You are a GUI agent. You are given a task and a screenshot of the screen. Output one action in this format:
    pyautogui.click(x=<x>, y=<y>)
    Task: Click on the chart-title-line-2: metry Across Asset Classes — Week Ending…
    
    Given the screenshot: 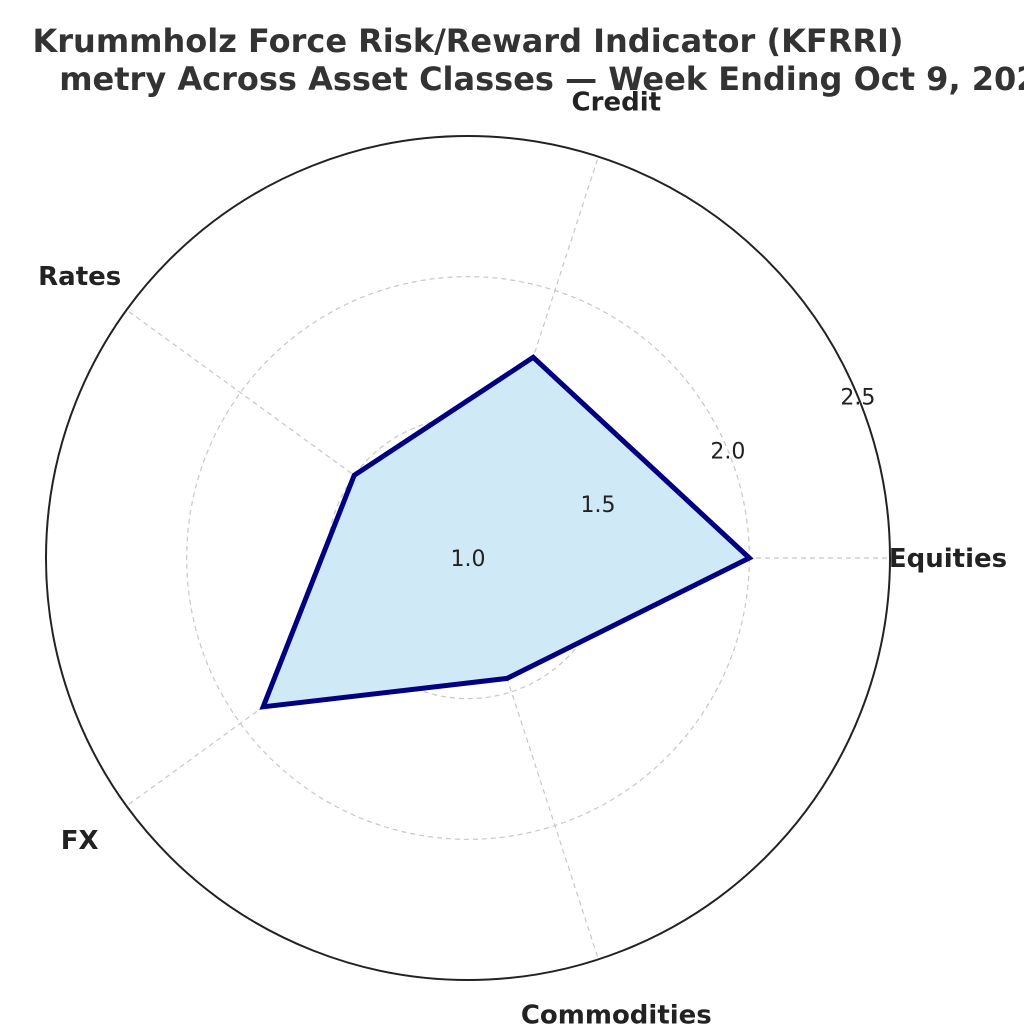 What is the action you would take?
    pyautogui.click(x=541, y=79)
    